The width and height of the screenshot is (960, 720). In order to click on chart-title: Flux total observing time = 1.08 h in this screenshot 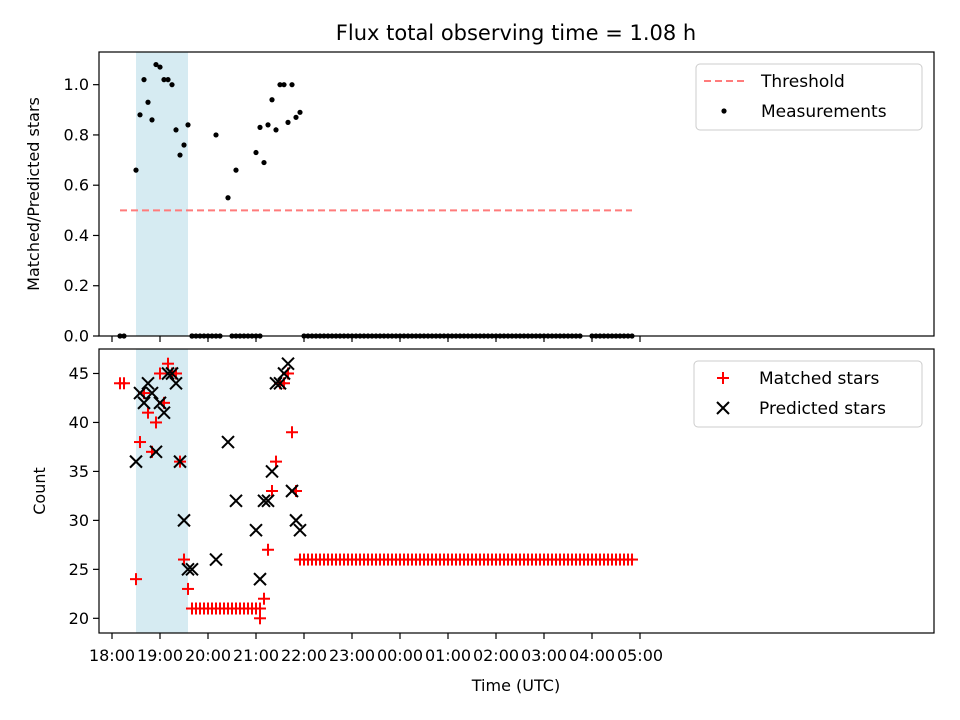, I will do `click(516, 33)`.